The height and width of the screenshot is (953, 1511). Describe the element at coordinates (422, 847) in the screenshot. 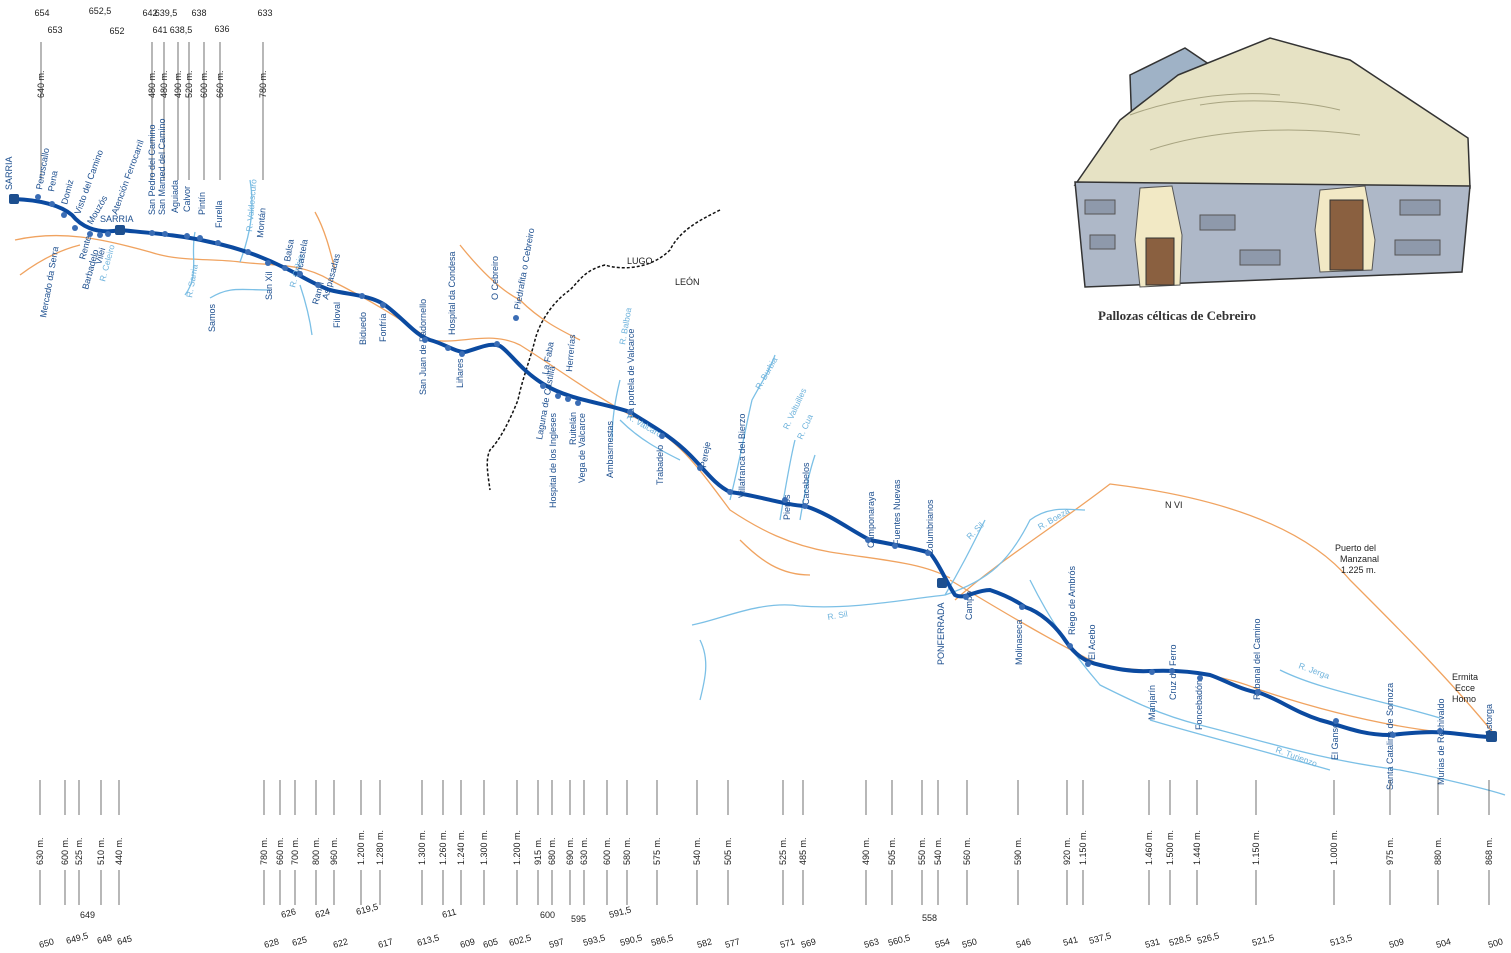

I see `bottom-altitude-label: 1.300 m.` at that location.